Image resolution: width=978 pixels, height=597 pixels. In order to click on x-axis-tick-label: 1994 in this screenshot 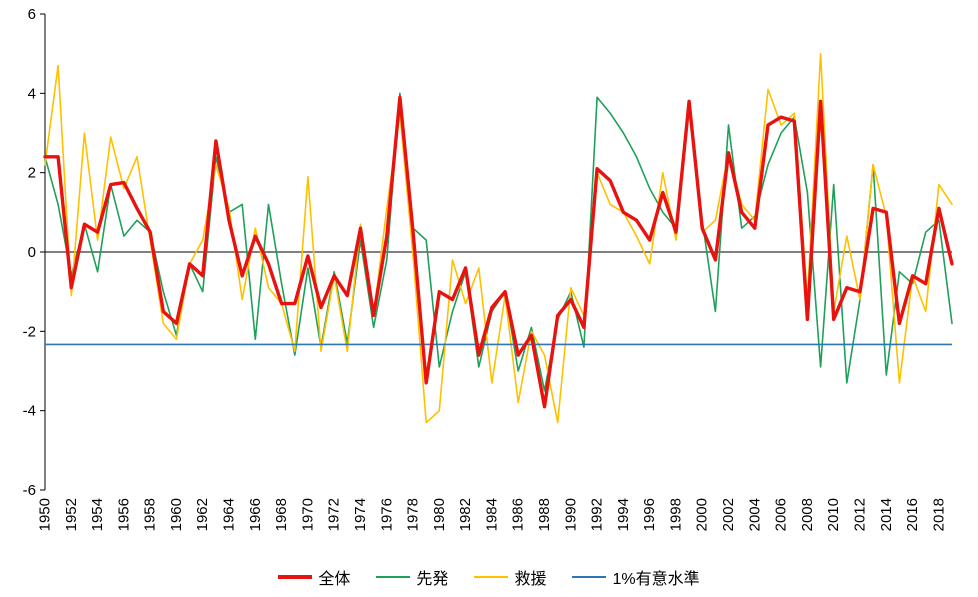, I will do `click(623, 514)`.